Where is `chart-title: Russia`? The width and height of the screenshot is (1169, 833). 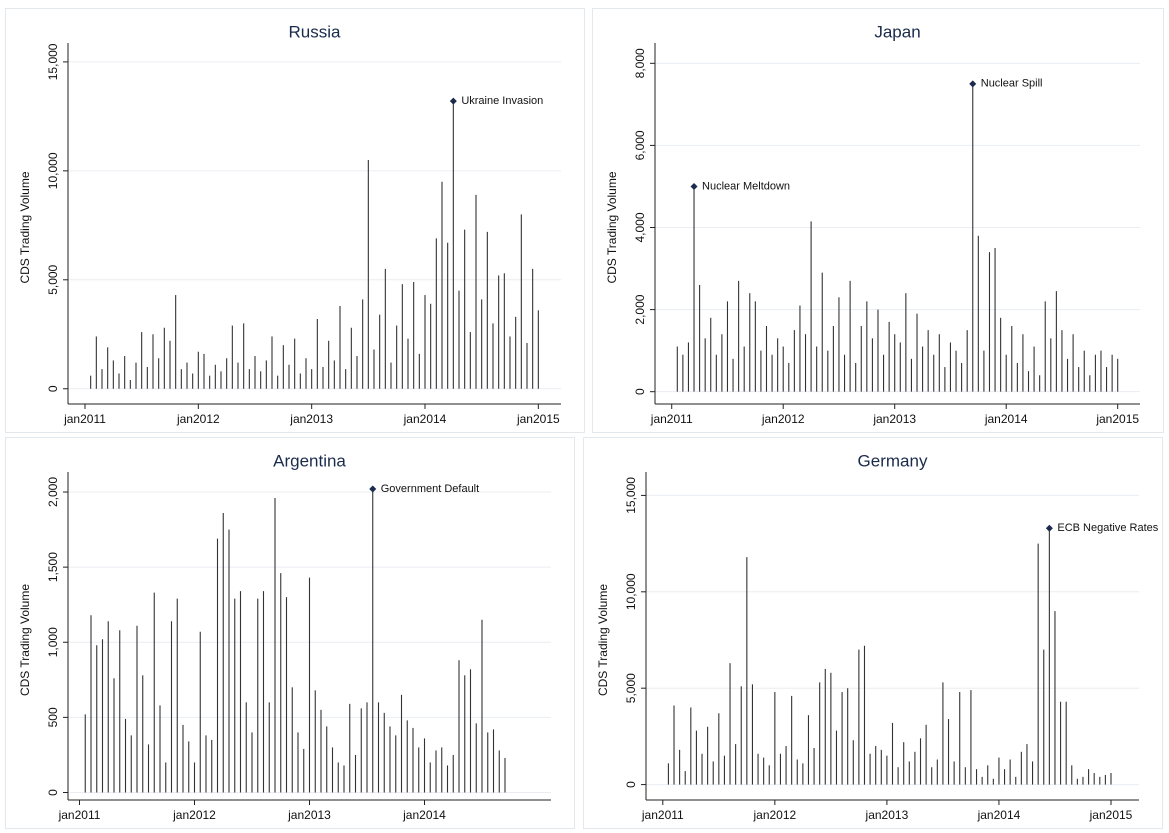 chart-title: Russia is located at coordinates (315, 31).